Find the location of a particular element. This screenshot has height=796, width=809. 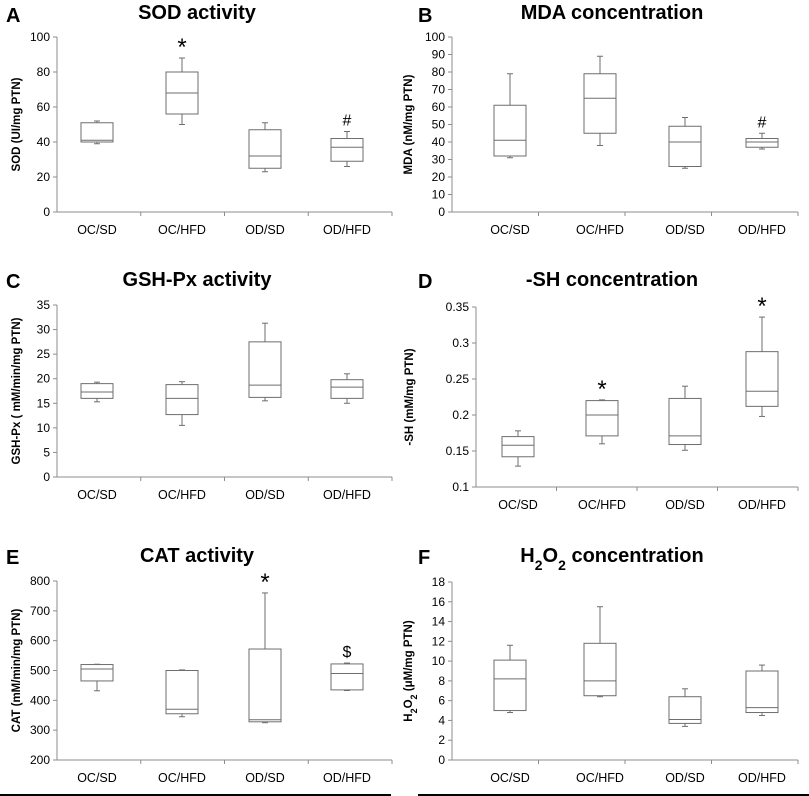

y-axis-label: H2O2 (μM/mg PTN) is located at coordinates (411, 671).